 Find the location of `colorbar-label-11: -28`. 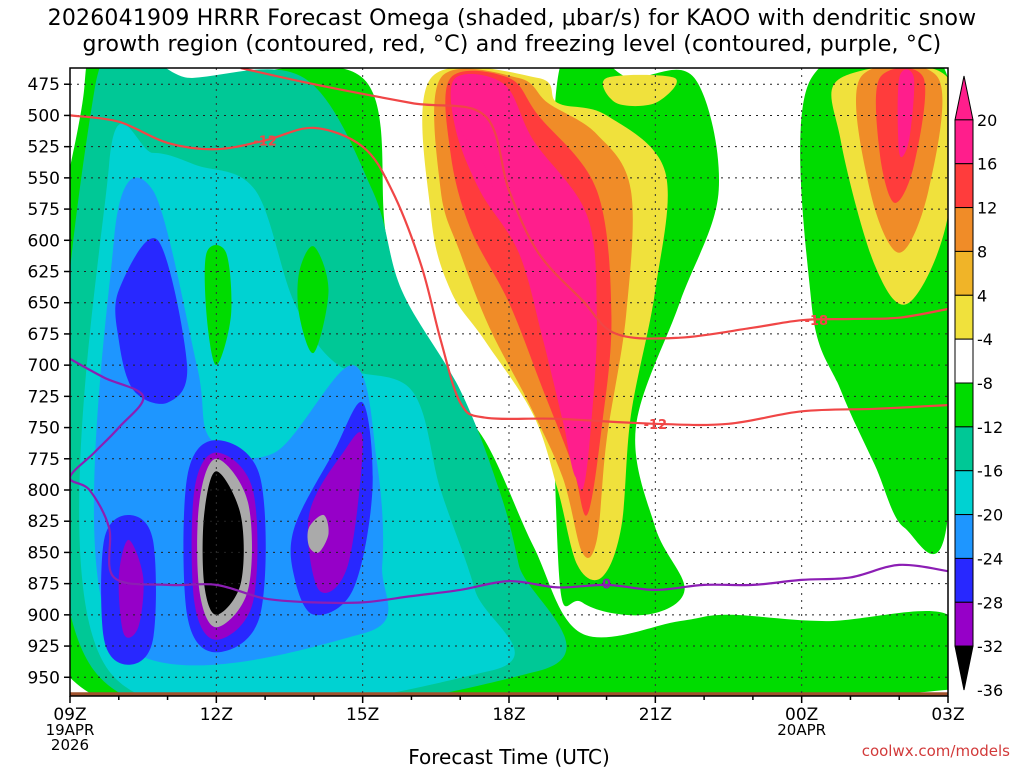

colorbar-label-11: -28 is located at coordinates (990, 602).